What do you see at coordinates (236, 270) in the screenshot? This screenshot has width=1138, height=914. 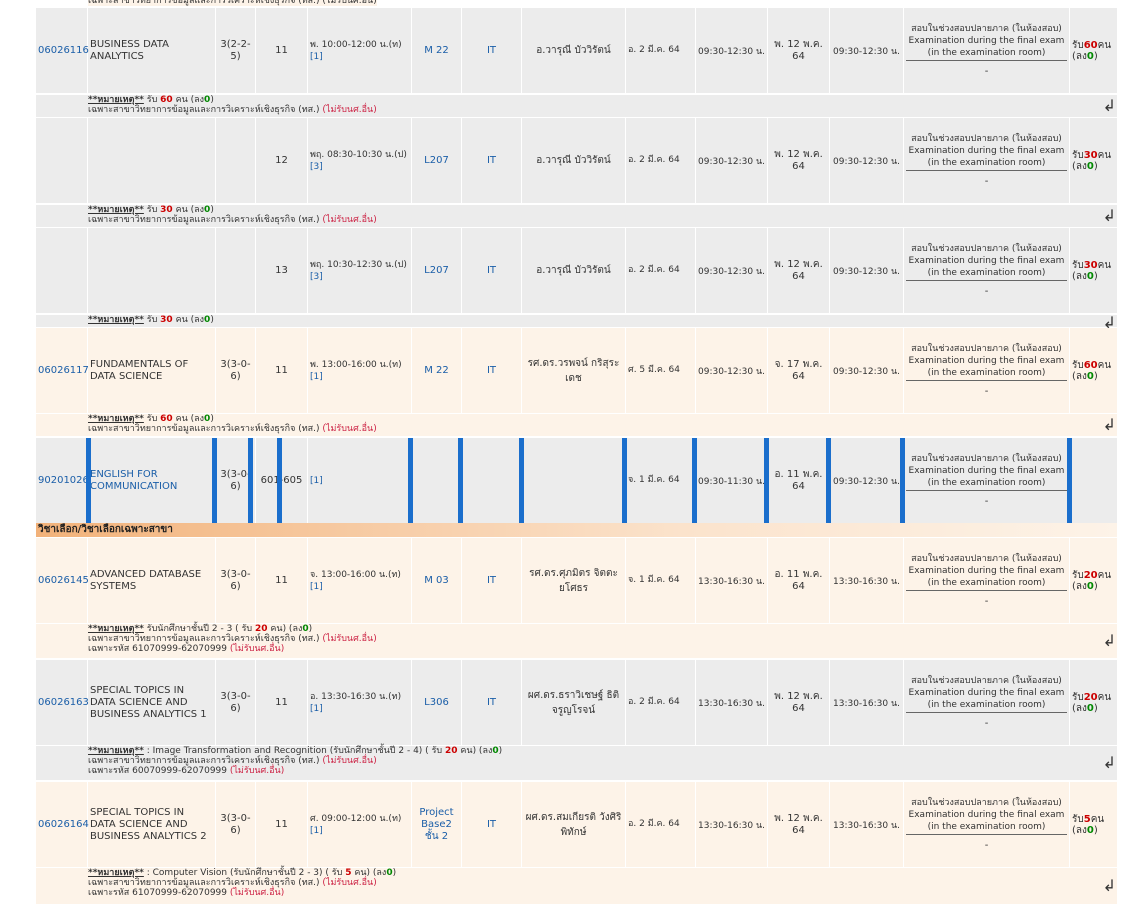 I see `cell-credit` at bounding box center [236, 270].